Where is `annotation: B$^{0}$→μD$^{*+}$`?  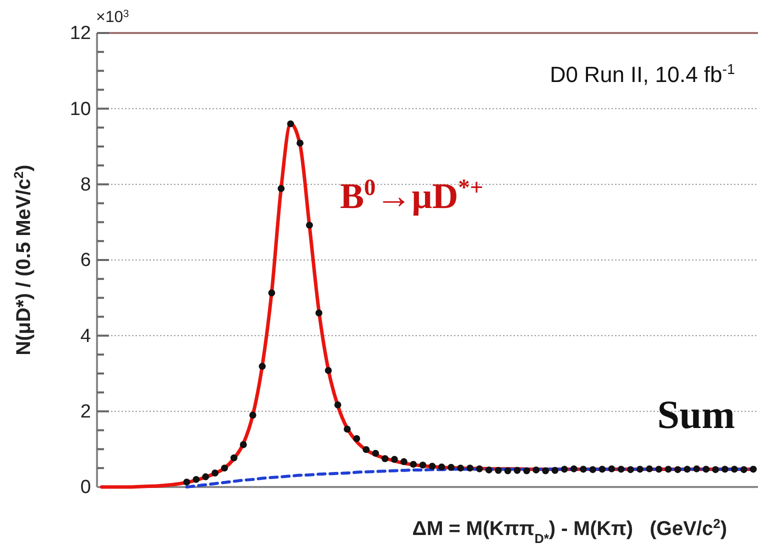 annotation: B$^{0}$→μD$^{*+}$ is located at coordinates (412, 195).